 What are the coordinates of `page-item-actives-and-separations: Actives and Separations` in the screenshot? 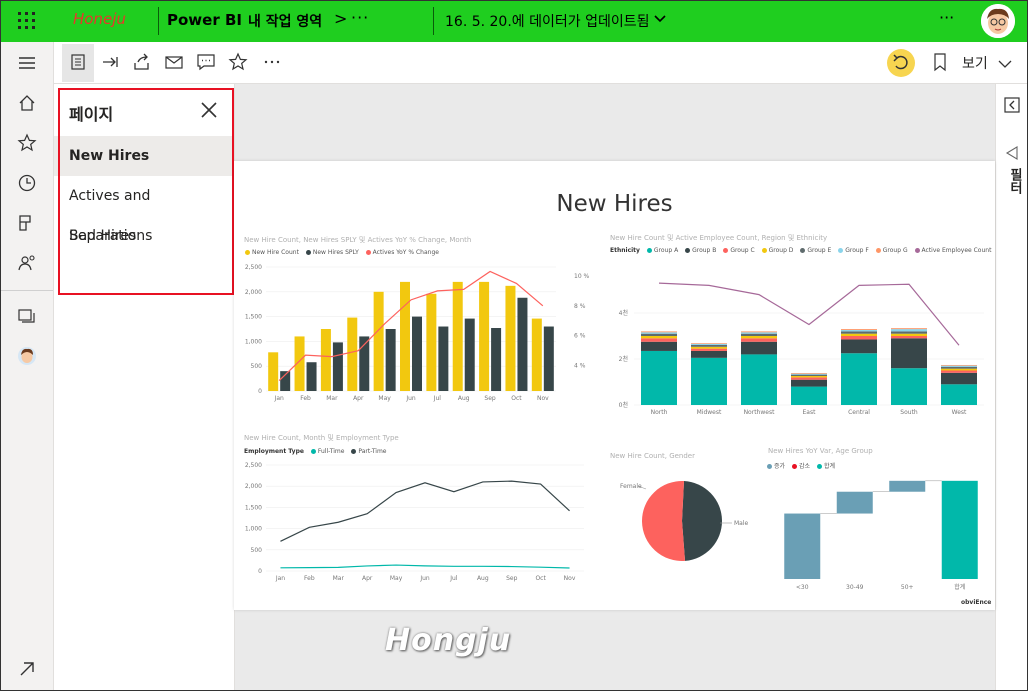 It's located at (111, 216).